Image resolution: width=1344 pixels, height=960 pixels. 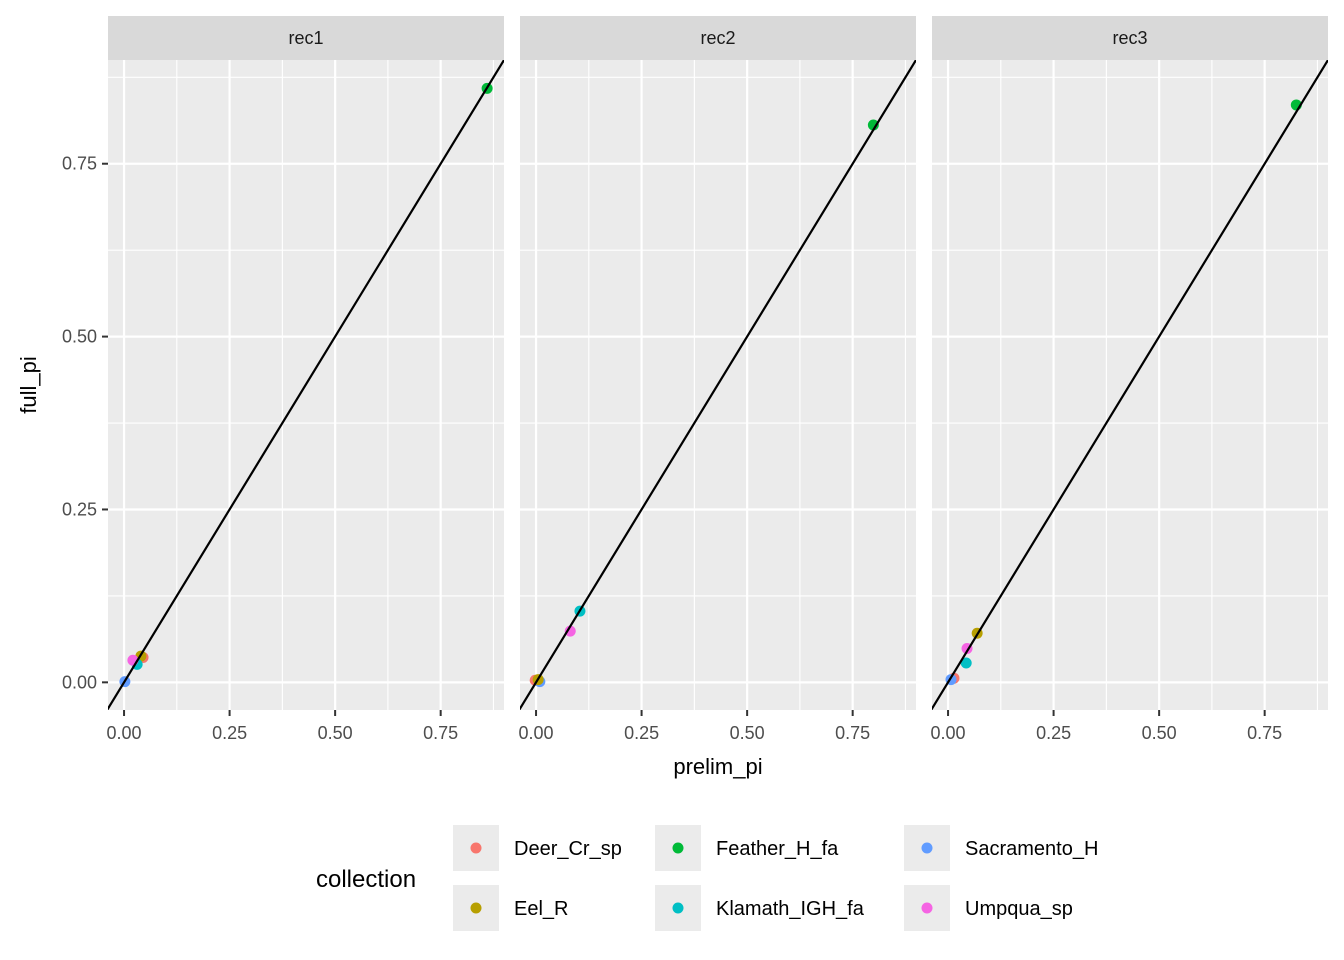 I want to click on legend-label: Deer_Cr_sp, so click(x=568, y=849).